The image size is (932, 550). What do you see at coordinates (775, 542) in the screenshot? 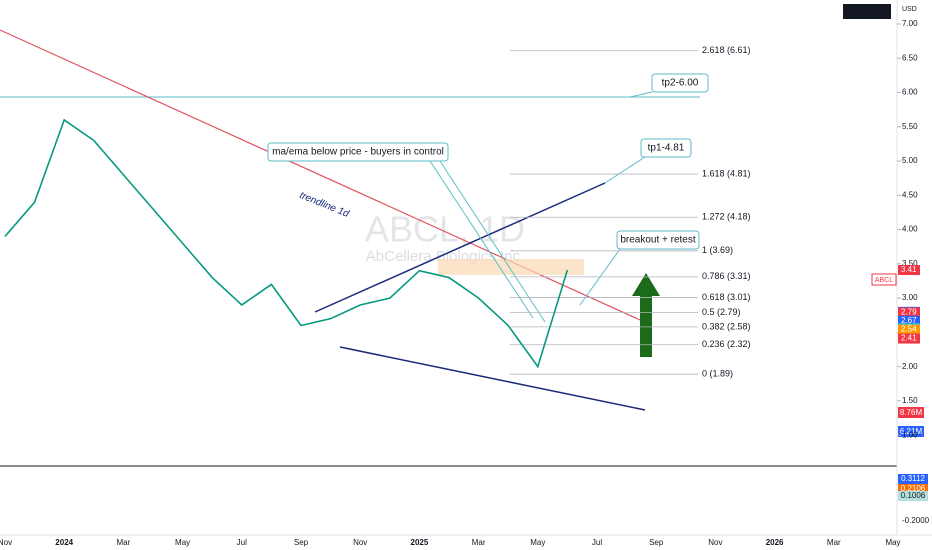
I see `x-tick-label: 2026` at bounding box center [775, 542].